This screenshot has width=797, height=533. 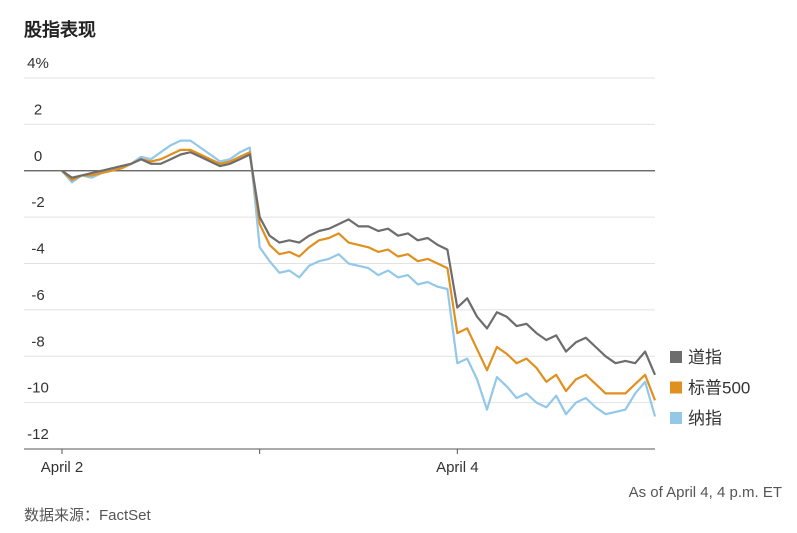 I want to click on legend-label: 纳指, so click(x=705, y=418).